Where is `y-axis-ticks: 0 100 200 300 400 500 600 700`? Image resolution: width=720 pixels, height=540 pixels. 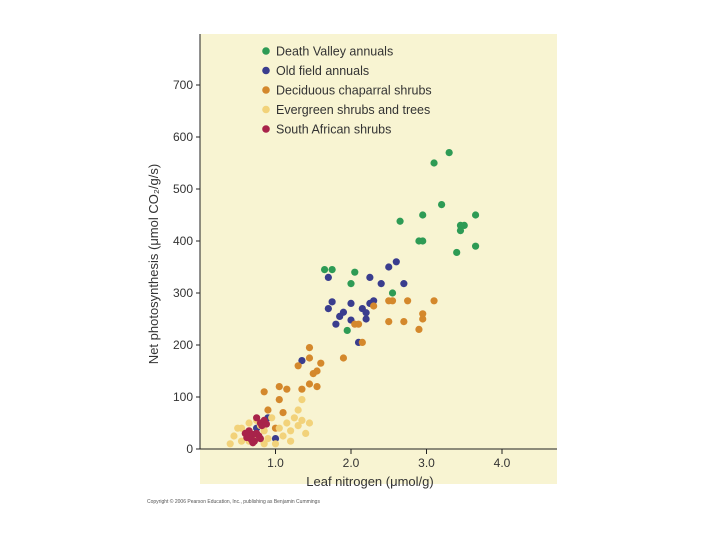 y-axis-ticks: 0 100 200 300 400 500 600 700 is located at coordinates (186, 267).